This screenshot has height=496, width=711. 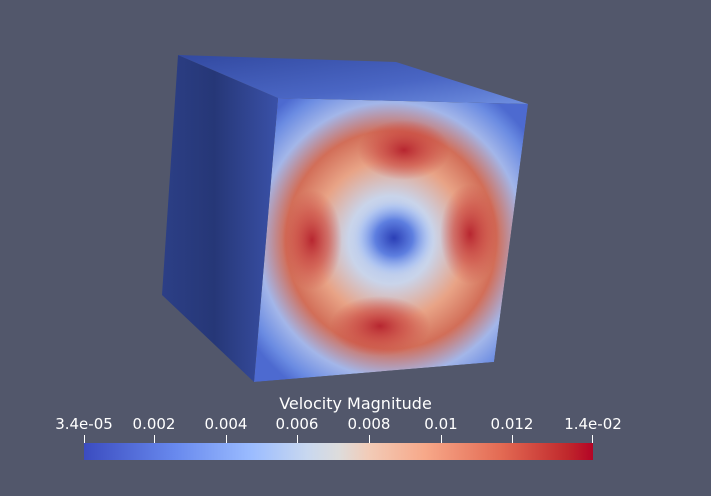 What do you see at coordinates (369, 424) in the screenshot?
I see `tick-label-0.008: 0.008` at bounding box center [369, 424].